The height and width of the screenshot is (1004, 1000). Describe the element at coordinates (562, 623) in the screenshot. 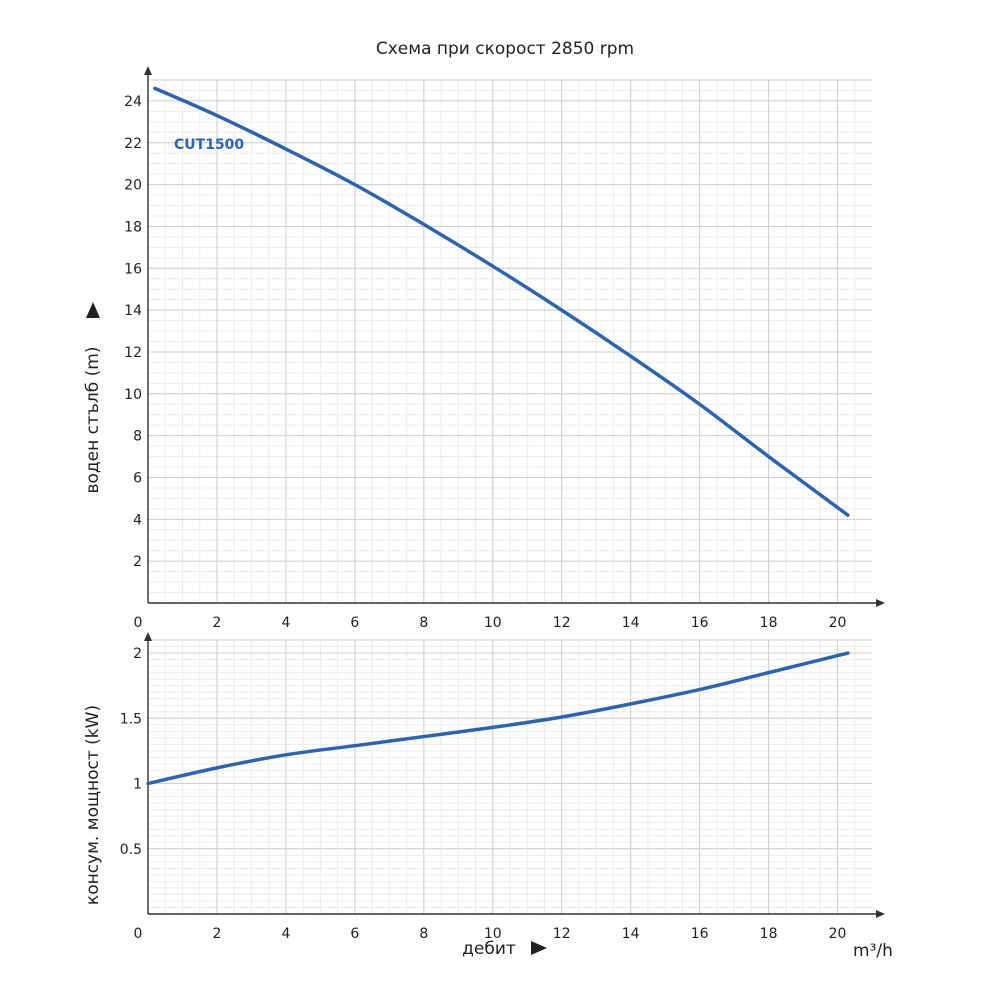

I see `head-x-tick-label: 12` at that location.